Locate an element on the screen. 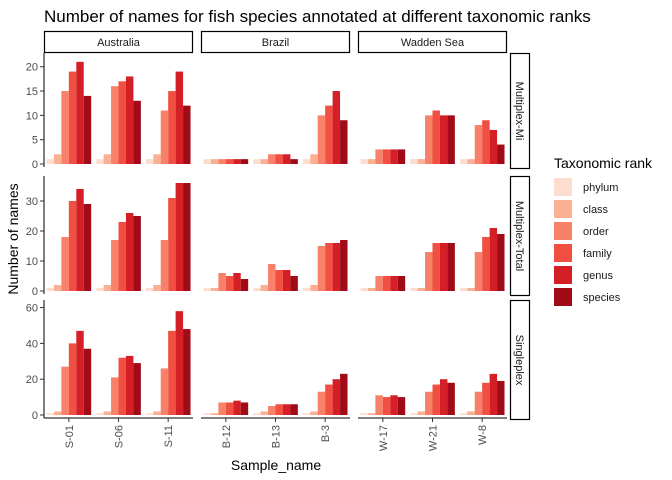  x-tick-label: S-01 is located at coordinates (70, 436).